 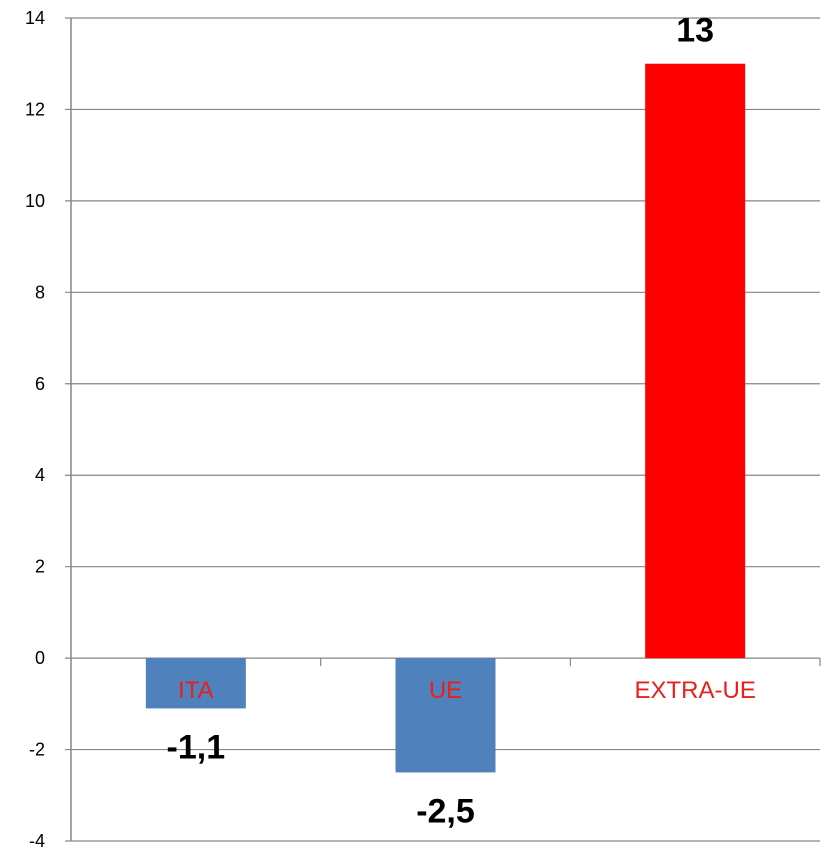 What do you see at coordinates (570, 662) in the screenshot?
I see `x-axis` at bounding box center [570, 662].